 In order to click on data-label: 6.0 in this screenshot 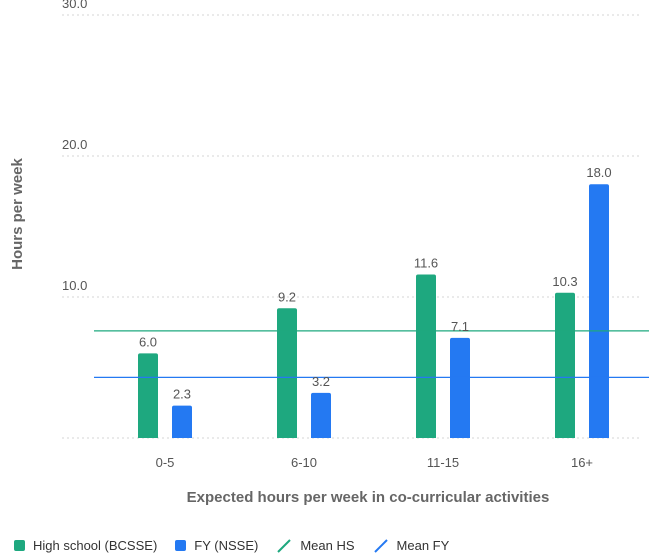, I will do `click(148, 341)`.